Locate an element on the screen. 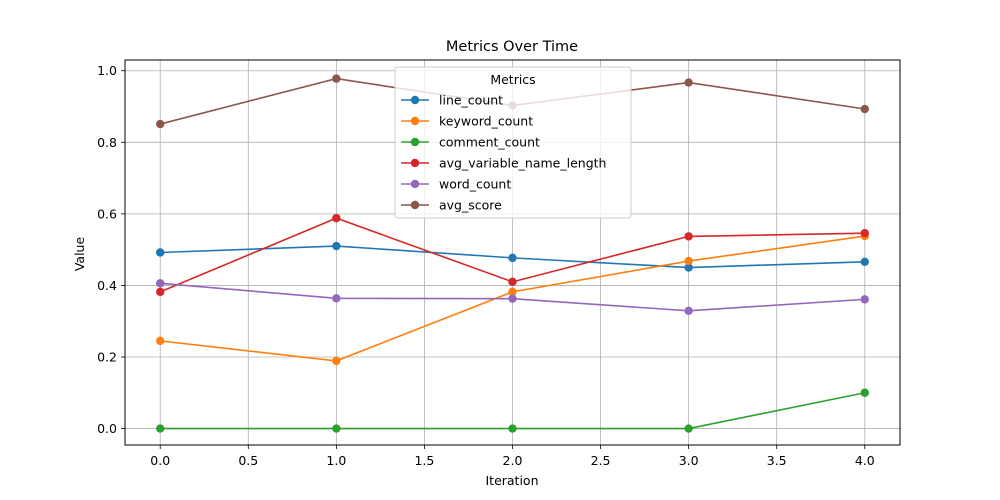 This screenshot has width=1000, height=500. y-axis-label: Value is located at coordinates (79, 254).